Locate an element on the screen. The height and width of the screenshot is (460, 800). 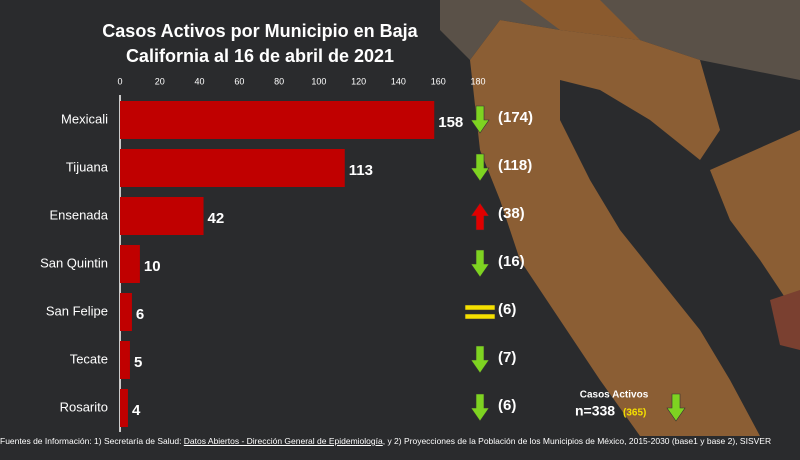
previous-value: (7) is located at coordinates (507, 357).